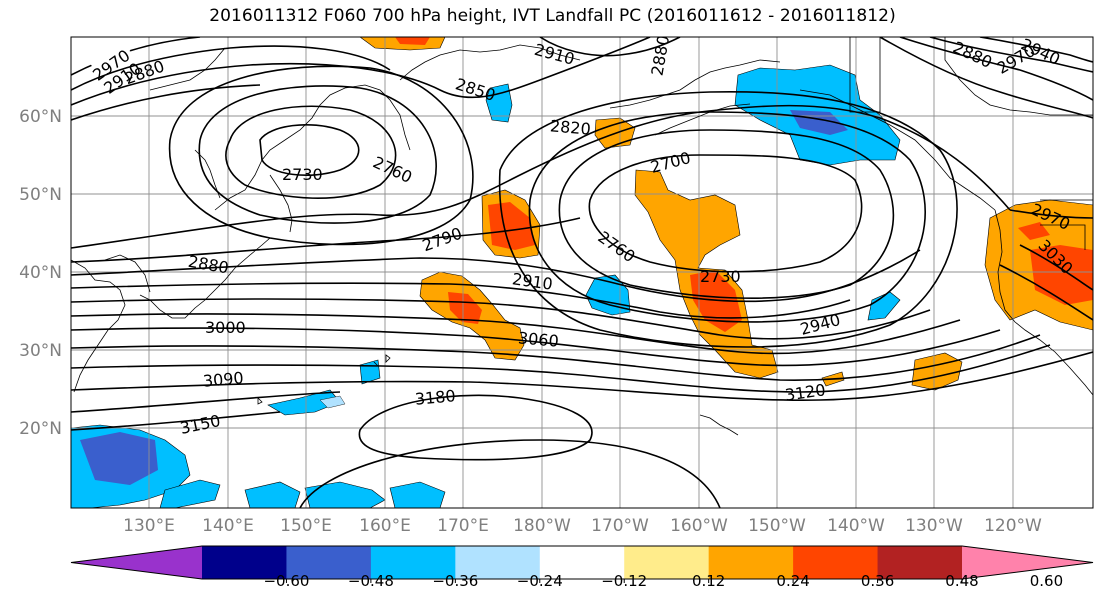 The width and height of the screenshot is (1105, 601). I want to click on lon-label: 160°W, so click(699, 526).